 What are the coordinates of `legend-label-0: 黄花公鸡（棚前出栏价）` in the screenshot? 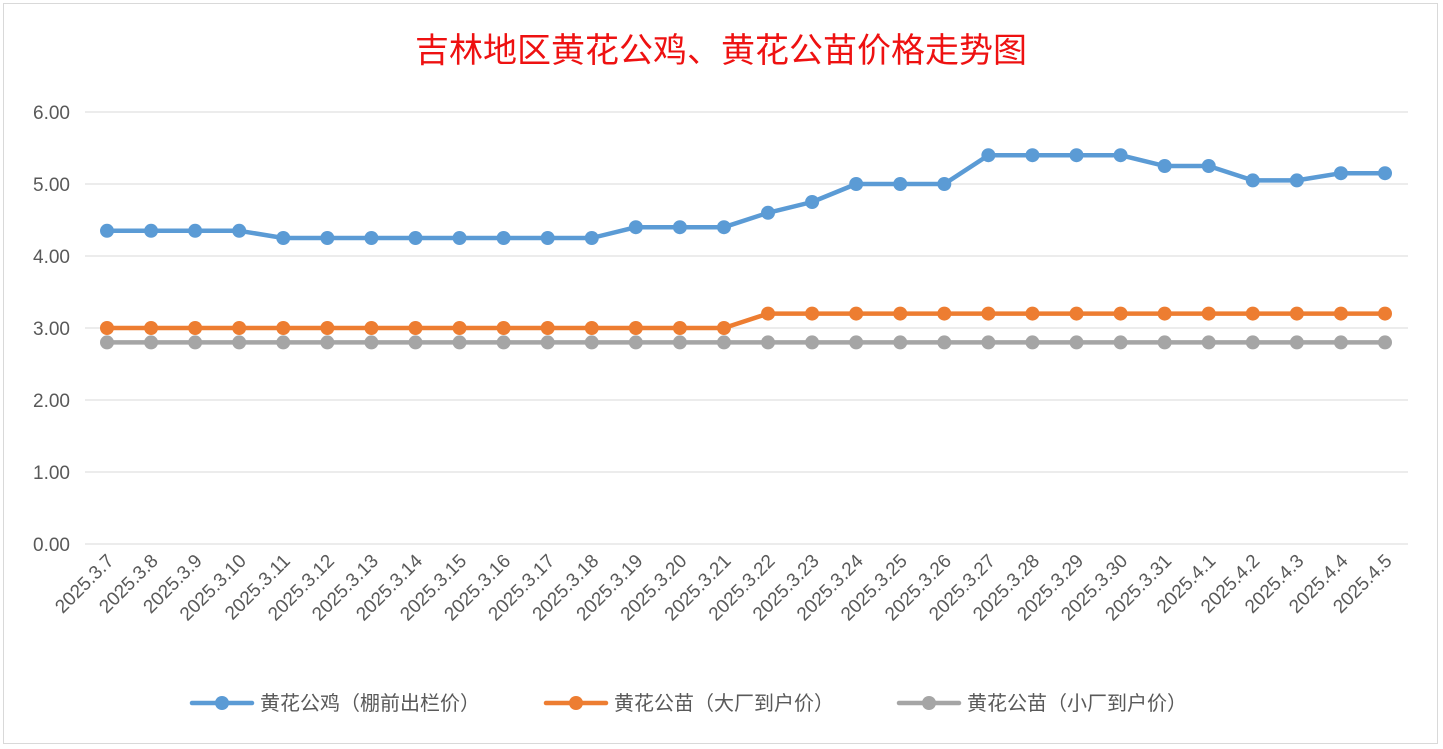 It's located at (370, 703).